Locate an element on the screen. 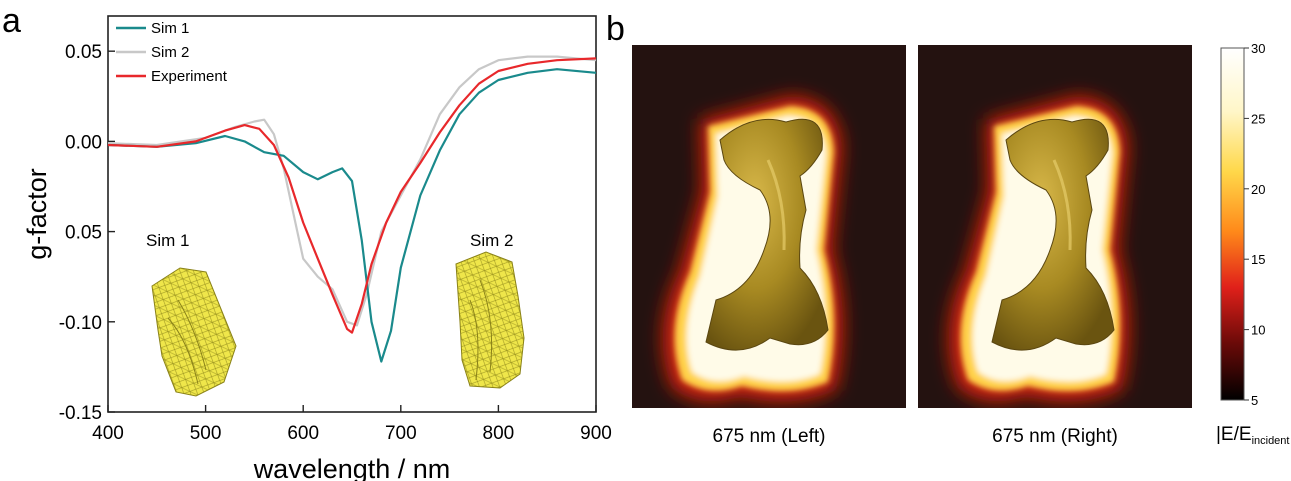  panel-label-a: a is located at coordinates (11, 21).